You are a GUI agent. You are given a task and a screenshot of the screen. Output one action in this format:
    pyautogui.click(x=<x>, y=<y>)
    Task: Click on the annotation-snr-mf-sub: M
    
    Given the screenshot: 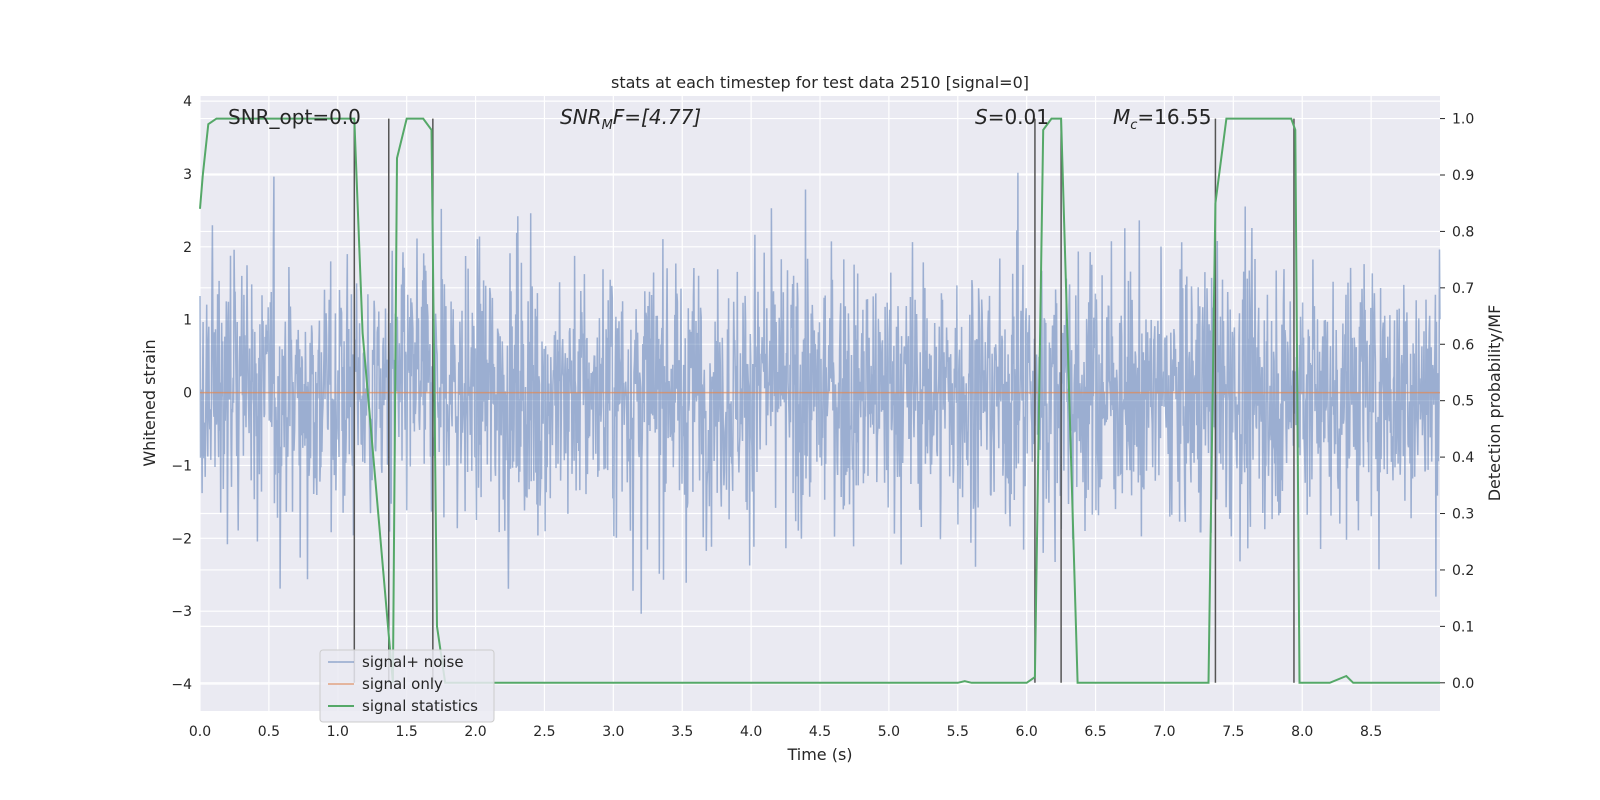 What is the action you would take?
    pyautogui.click(x=607, y=125)
    